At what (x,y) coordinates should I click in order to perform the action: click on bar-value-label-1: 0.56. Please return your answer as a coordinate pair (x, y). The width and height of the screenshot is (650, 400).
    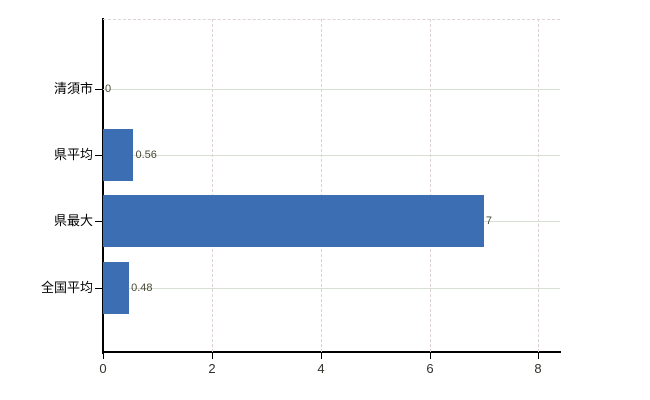
    Looking at the image, I should click on (146, 155).